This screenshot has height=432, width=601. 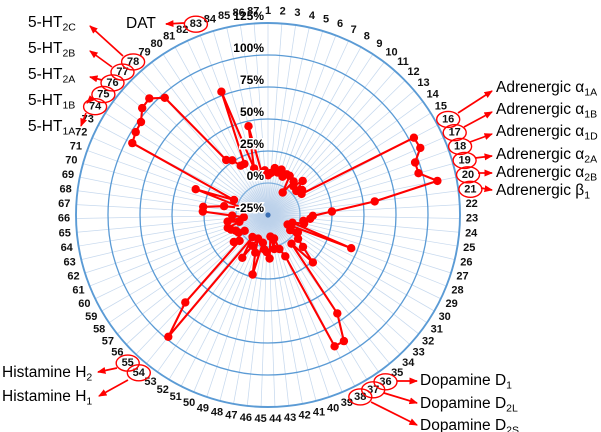 What do you see at coordinates (340, 24) in the screenshot?
I see `category-label-6: 6` at bounding box center [340, 24].